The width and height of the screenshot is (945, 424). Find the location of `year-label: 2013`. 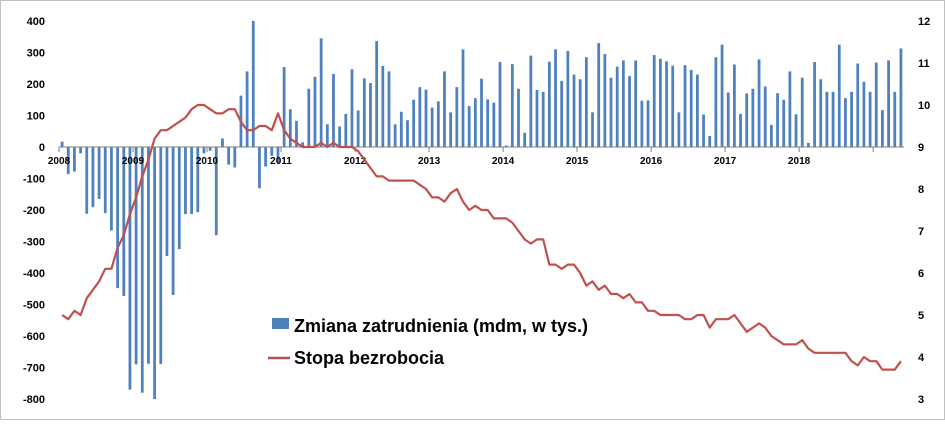

year-label: 2013 is located at coordinates (429, 161).